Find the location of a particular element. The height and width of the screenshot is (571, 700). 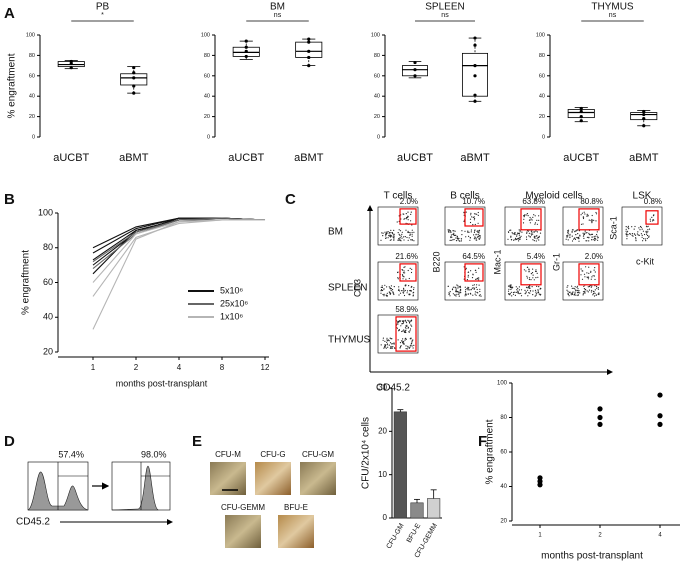

legend-label: 25x10⁶ is located at coordinates (234, 303).